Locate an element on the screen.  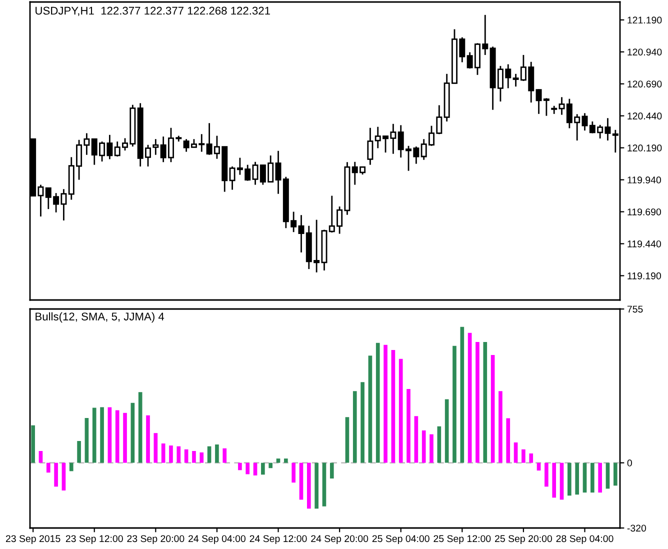
y-tick-label: 120.190 is located at coordinates (645, 148).